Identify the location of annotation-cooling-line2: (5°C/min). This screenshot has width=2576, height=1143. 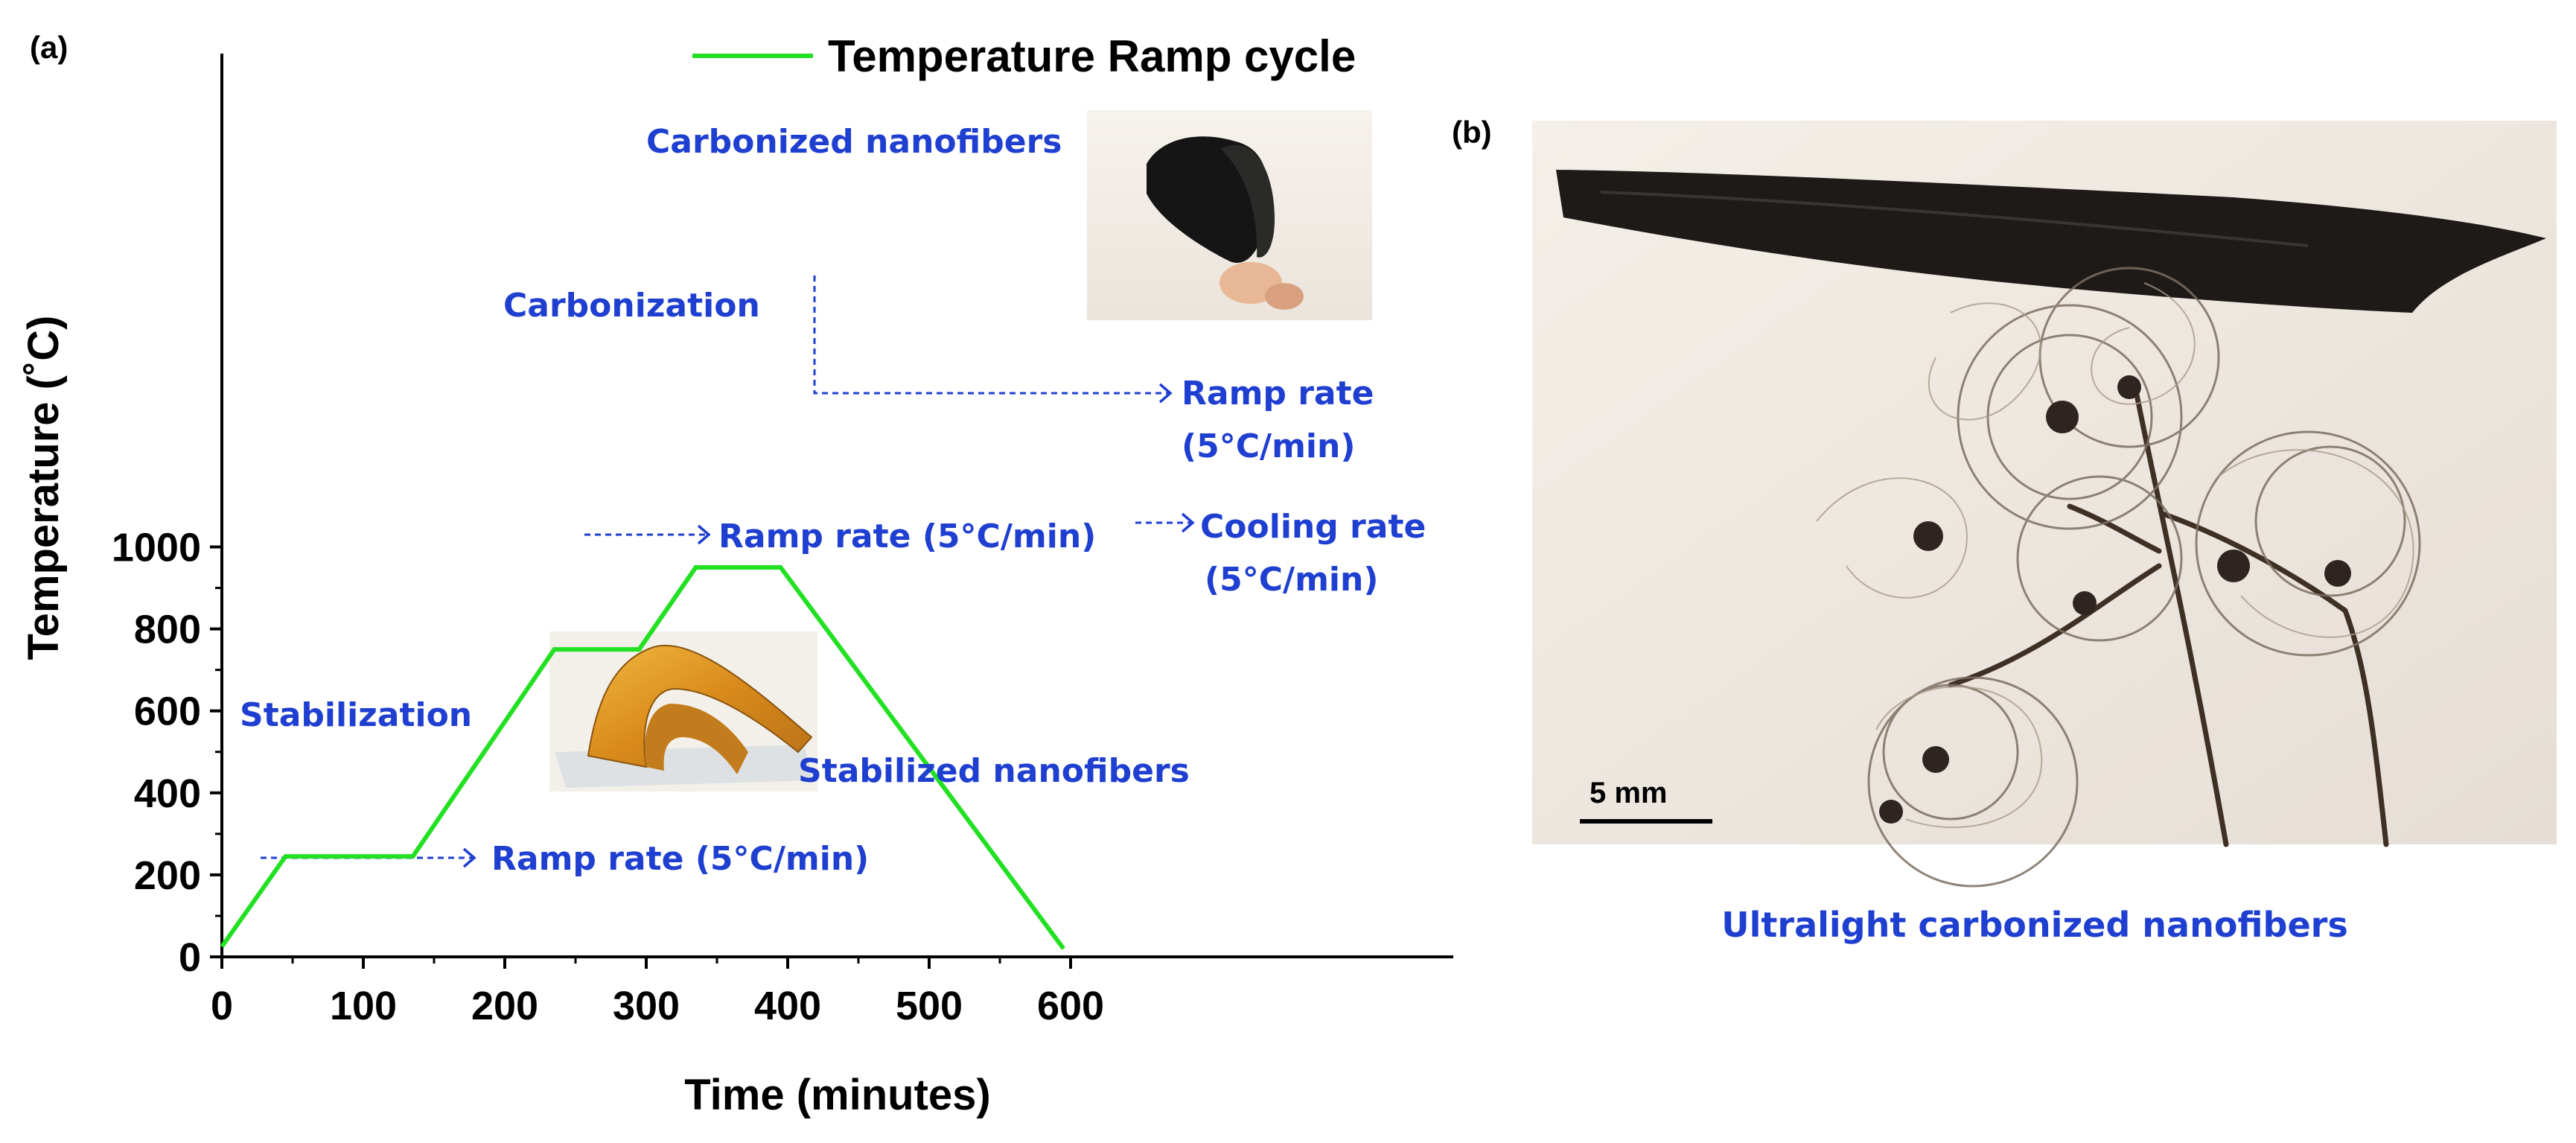
(1291, 580).